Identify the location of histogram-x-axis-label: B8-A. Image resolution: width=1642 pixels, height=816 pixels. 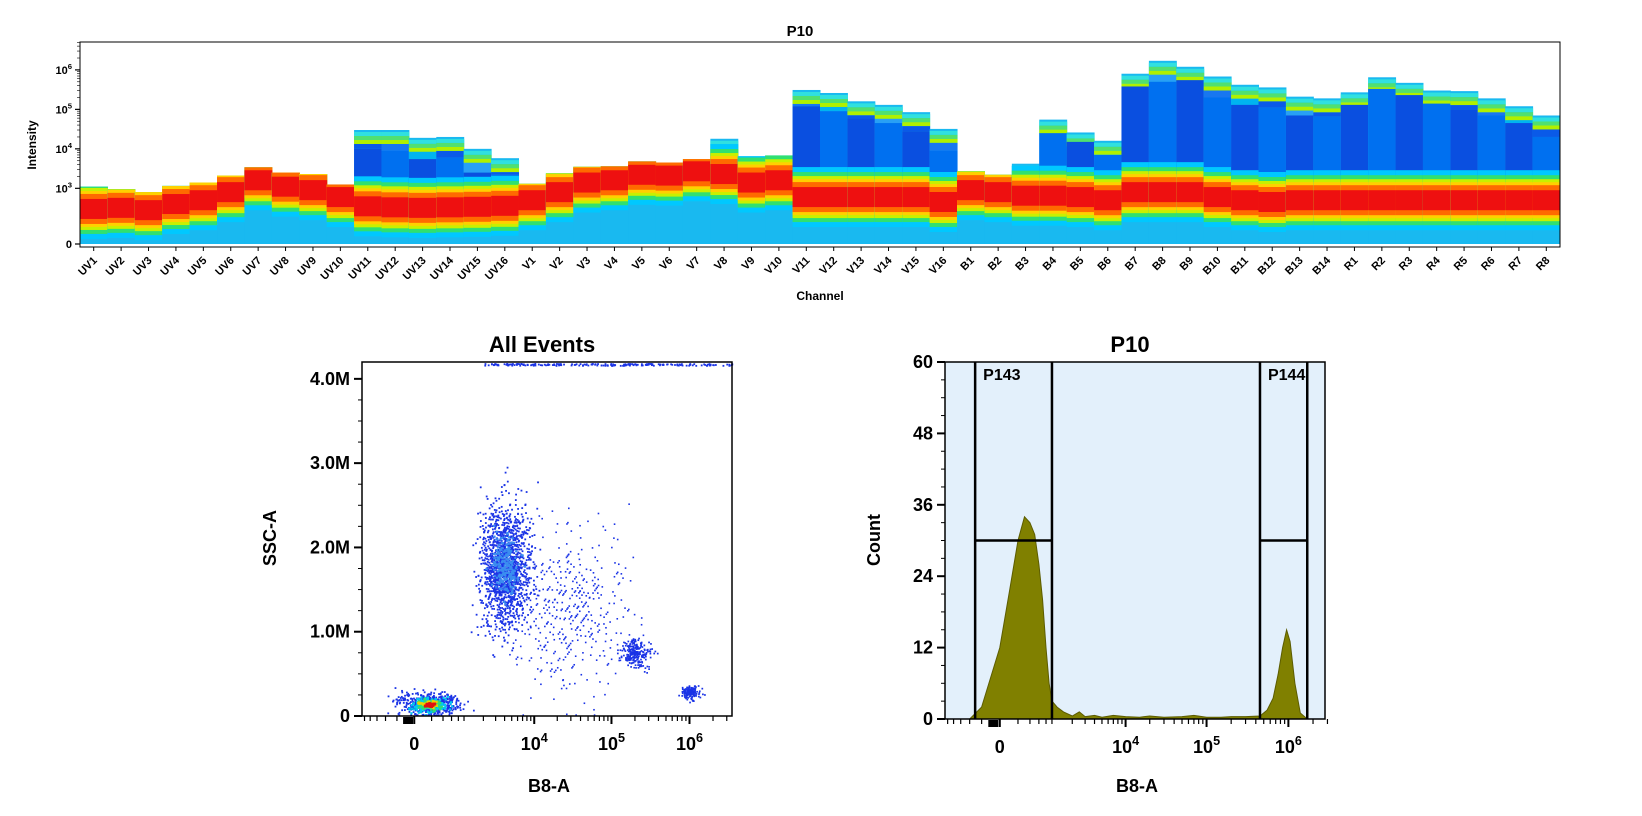
(1137, 786).